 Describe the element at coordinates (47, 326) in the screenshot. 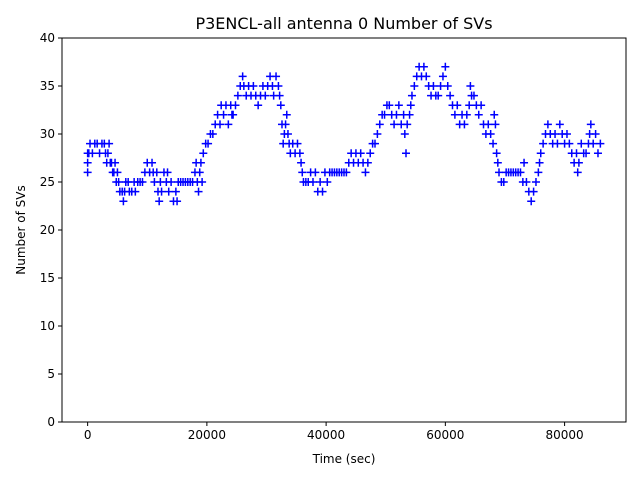

I see `y-tick-label: 10` at that location.